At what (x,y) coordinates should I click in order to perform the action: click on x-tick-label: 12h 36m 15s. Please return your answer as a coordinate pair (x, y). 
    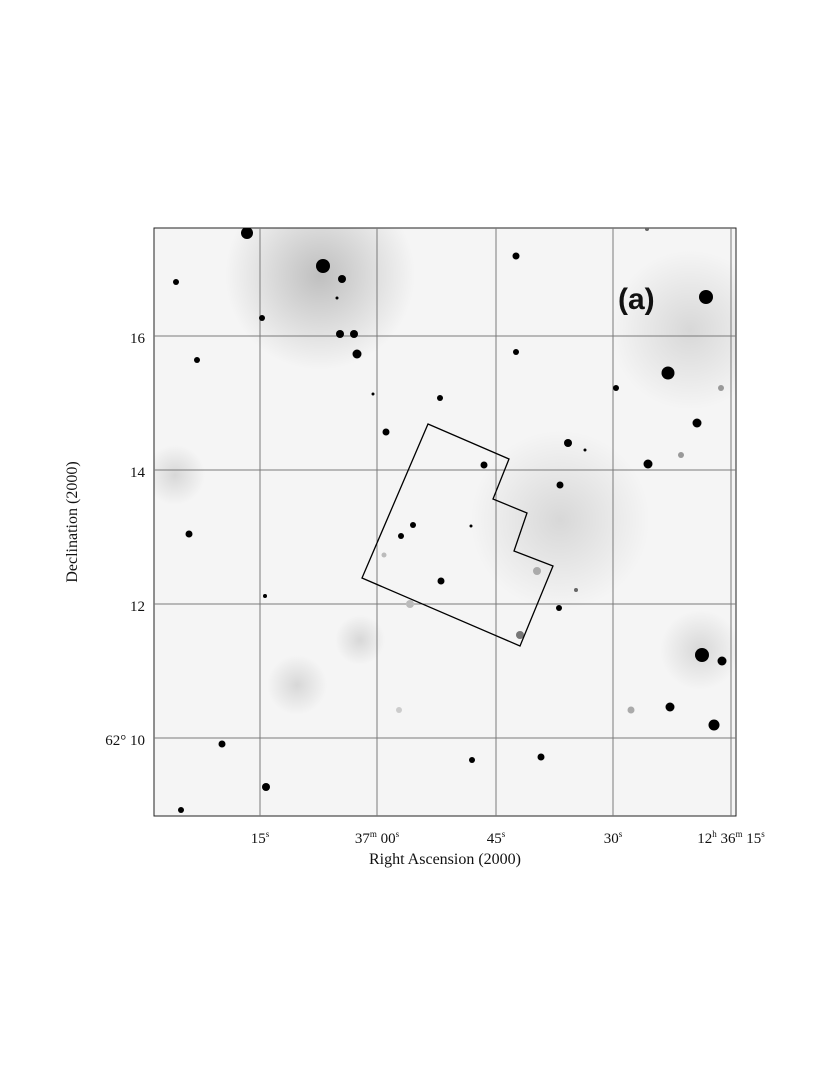
    Looking at the image, I should click on (731, 838).